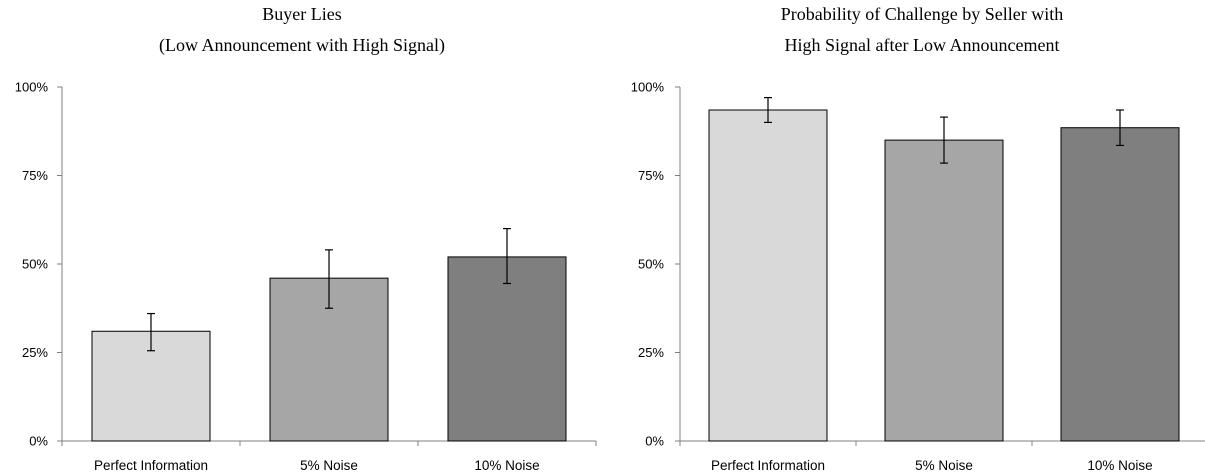 The image size is (1205, 475). I want to click on chart-title-line-1: Buyer Lies, so click(301, 14).